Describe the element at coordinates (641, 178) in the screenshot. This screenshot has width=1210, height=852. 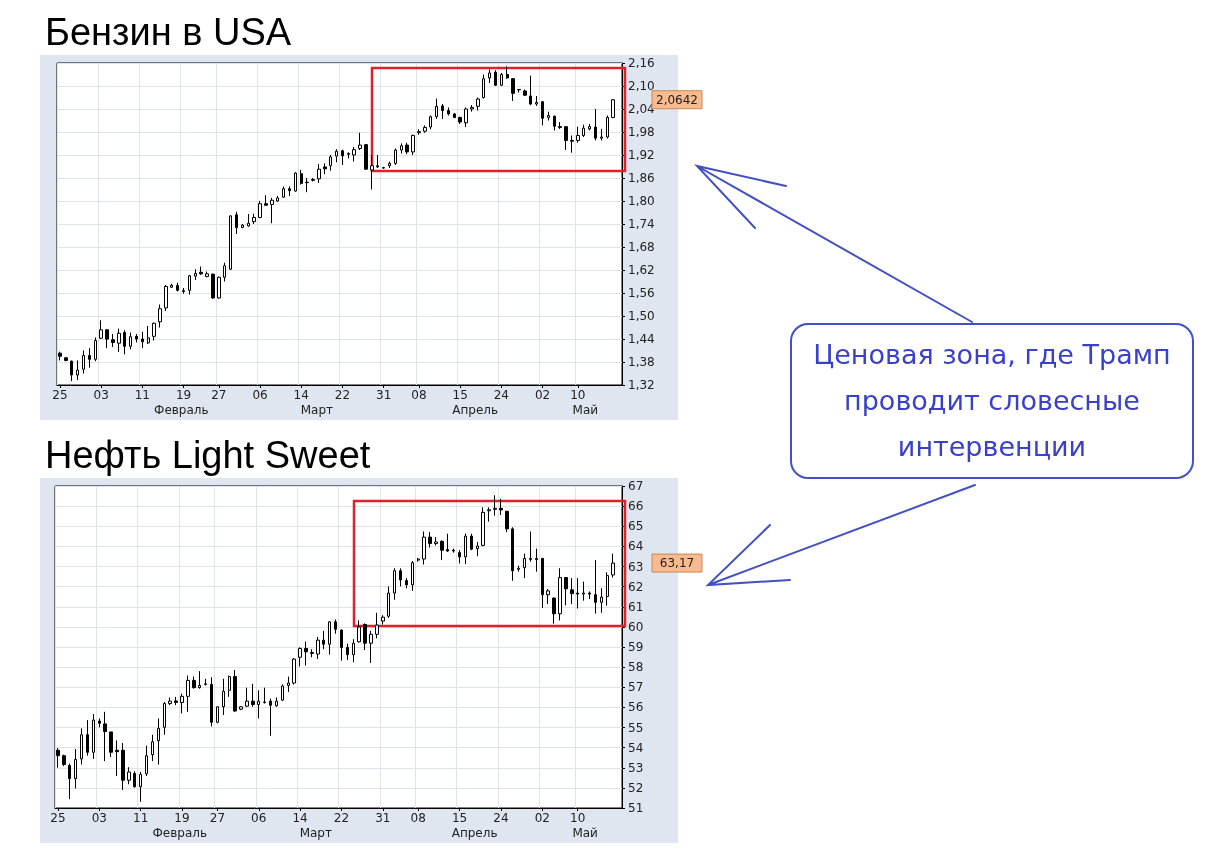
I see `y-tick-label: 1,86` at that location.